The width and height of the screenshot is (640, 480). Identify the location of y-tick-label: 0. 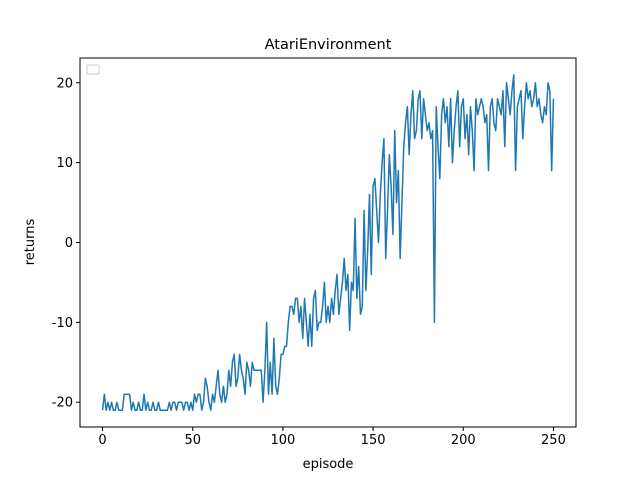
(69, 243).